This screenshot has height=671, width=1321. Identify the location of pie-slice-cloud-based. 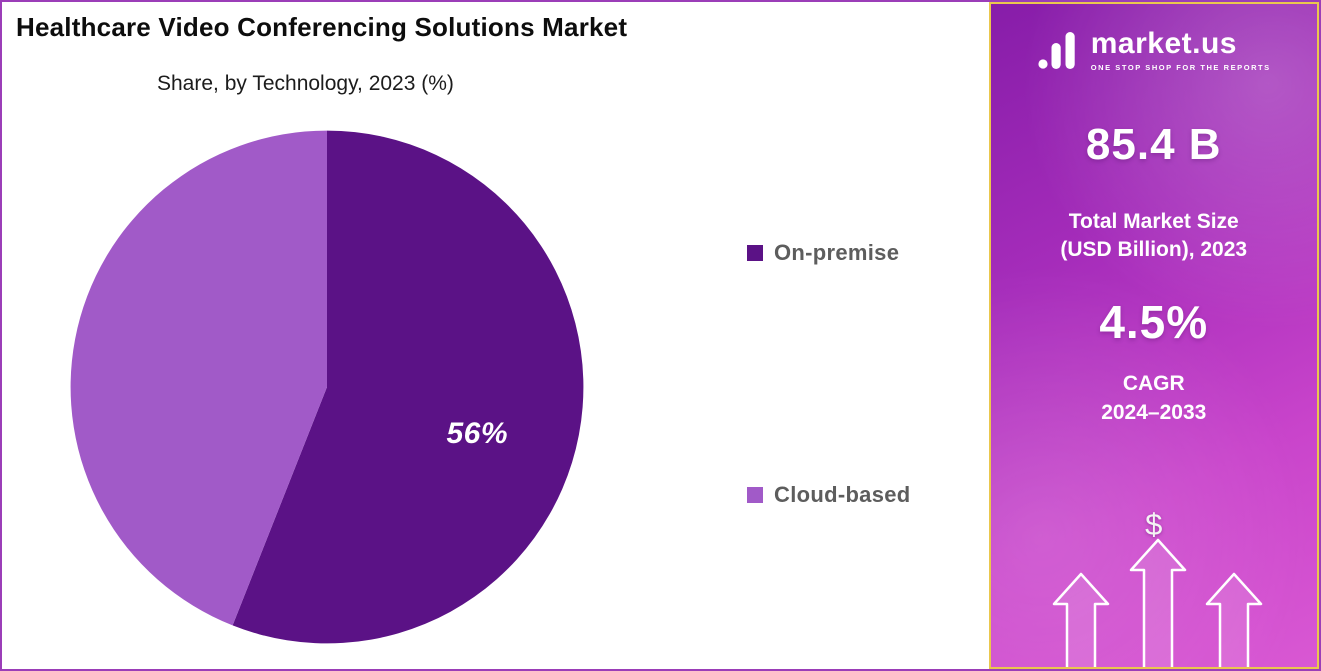
(199, 378).